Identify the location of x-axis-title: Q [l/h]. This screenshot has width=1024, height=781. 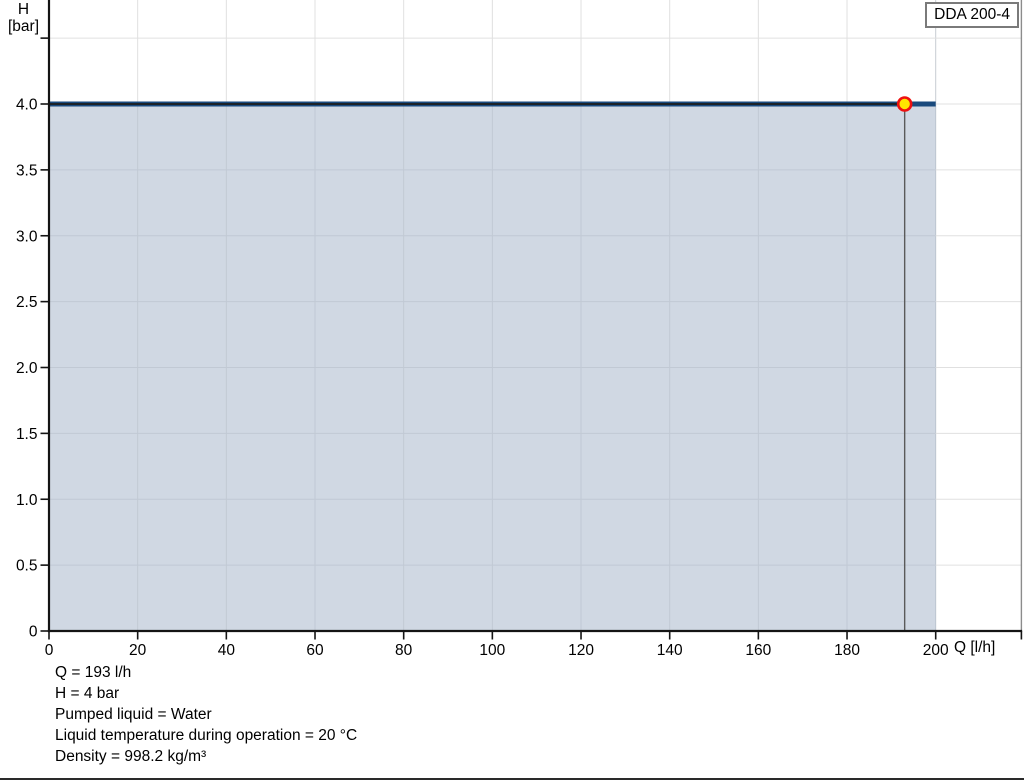
(975, 647).